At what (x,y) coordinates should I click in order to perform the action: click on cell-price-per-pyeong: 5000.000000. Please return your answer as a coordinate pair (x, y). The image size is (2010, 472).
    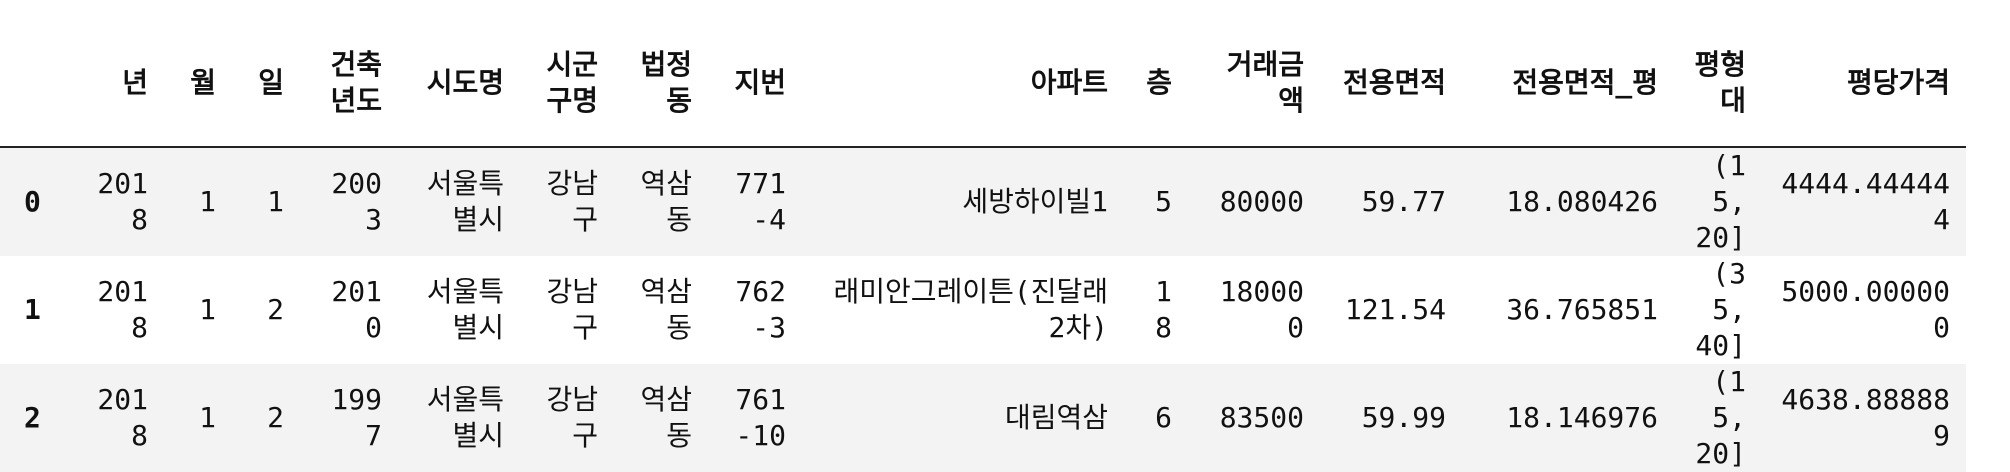
    Looking at the image, I should click on (1865, 309).